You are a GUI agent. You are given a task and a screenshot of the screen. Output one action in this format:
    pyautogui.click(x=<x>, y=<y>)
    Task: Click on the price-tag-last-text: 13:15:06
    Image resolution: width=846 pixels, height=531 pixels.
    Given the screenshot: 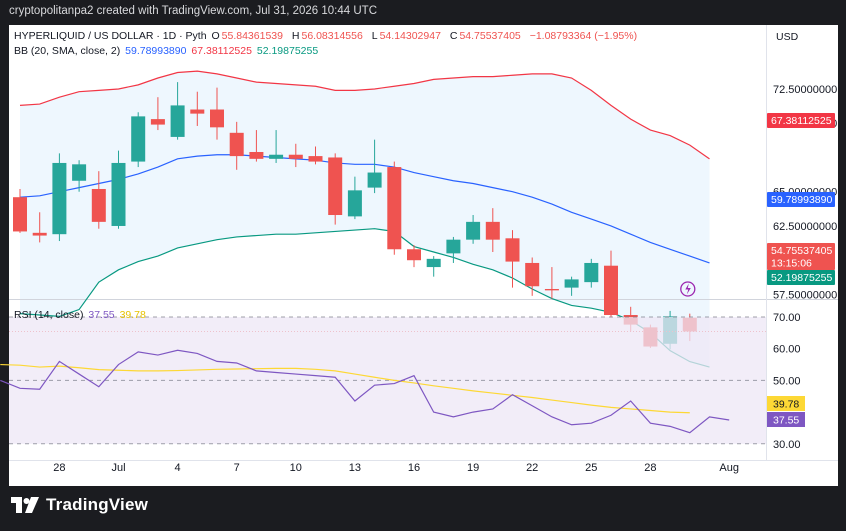 What is the action you would take?
    pyautogui.click(x=791, y=264)
    